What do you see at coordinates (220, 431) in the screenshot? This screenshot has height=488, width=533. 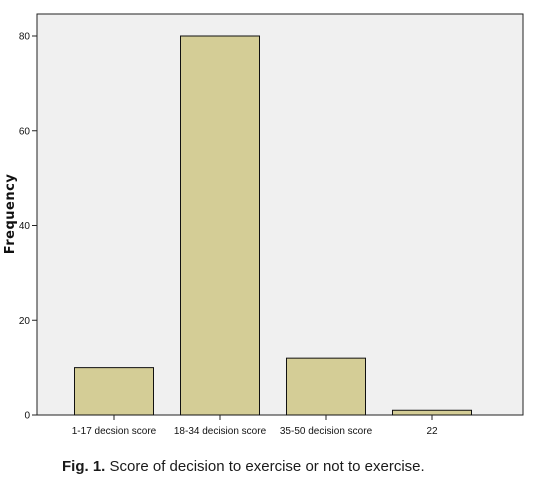 I see `x-tick-label-2: 18-34 decision score` at bounding box center [220, 431].